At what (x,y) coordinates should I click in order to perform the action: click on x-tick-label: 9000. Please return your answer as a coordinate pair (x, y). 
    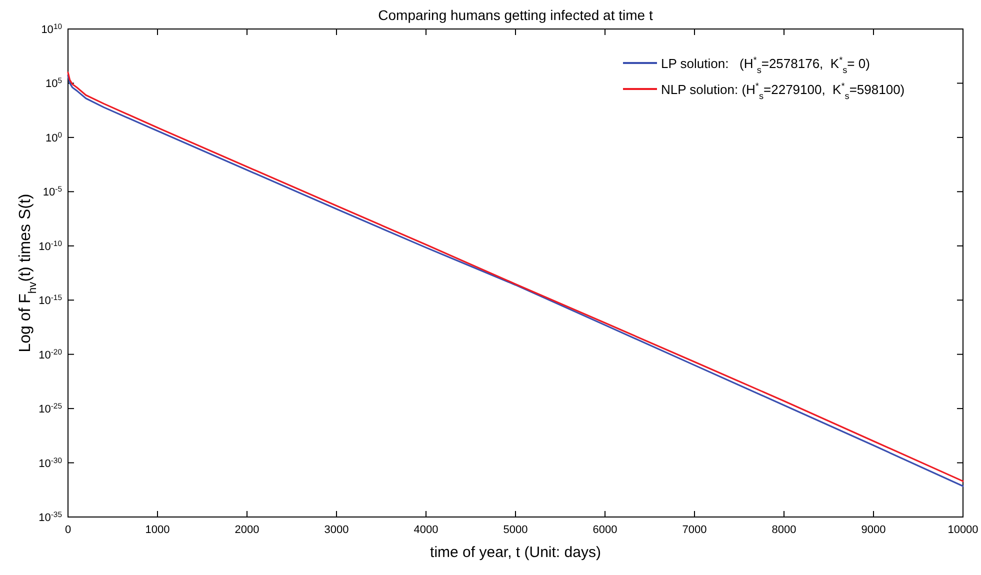
    Looking at the image, I should click on (873, 530).